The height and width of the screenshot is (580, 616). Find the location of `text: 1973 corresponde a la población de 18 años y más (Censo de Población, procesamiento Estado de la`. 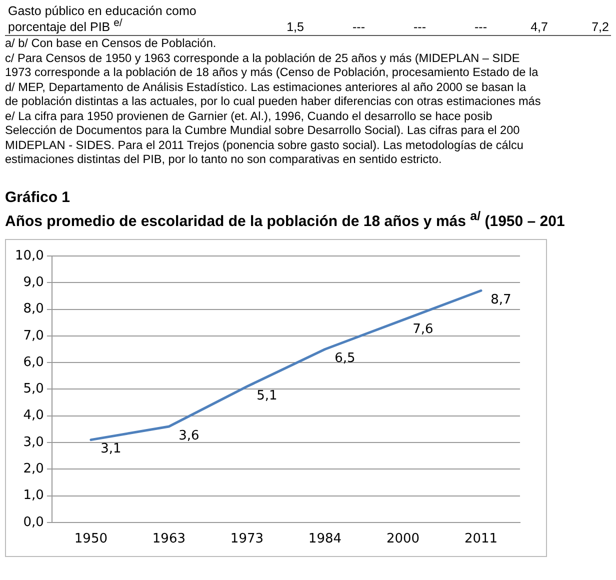

text: 1973 corresponde a la población de 18 años y más (Censo de Población, procesamiento Estado de la is located at coordinates (272, 72).